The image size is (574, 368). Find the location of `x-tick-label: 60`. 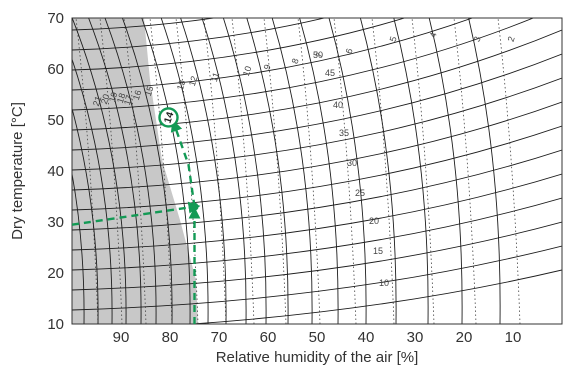

x-tick-label: 60 is located at coordinates (268, 337).